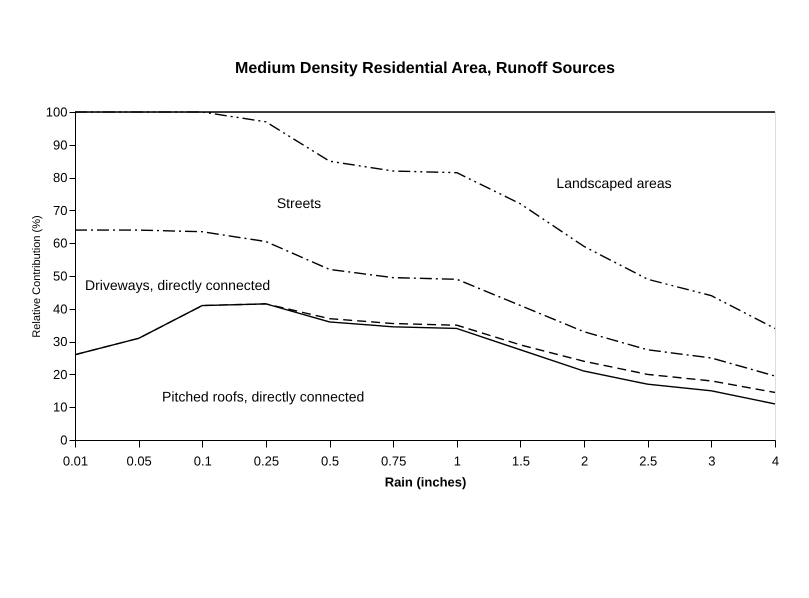 Image resolution: width=809 pixels, height=598 pixels. Describe the element at coordinates (425, 68) in the screenshot. I see `chart-title: Medium Density Residential Area, Runoff Sources` at that location.